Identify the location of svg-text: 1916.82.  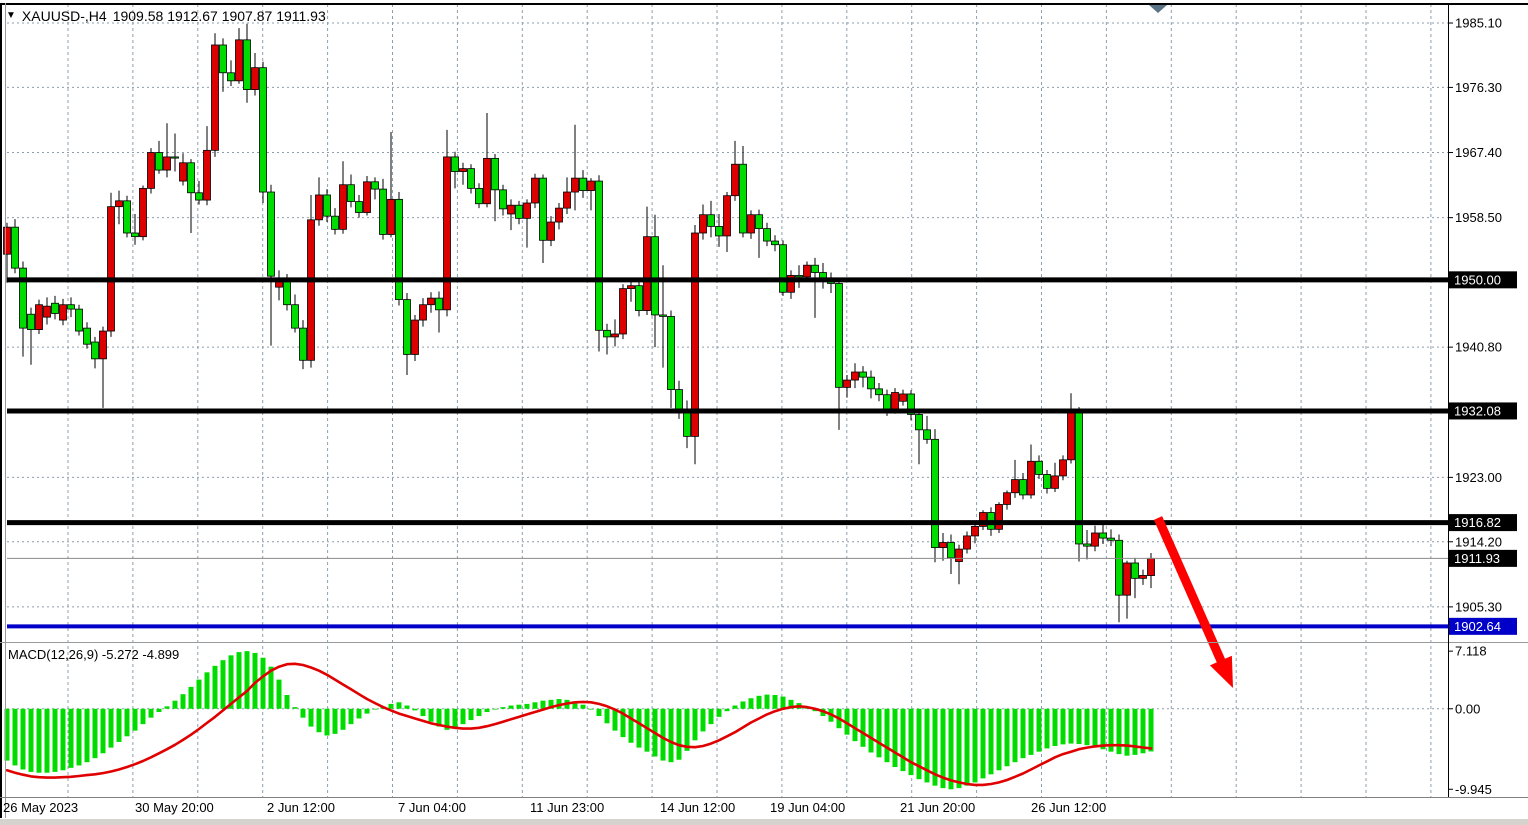
(1477, 522).